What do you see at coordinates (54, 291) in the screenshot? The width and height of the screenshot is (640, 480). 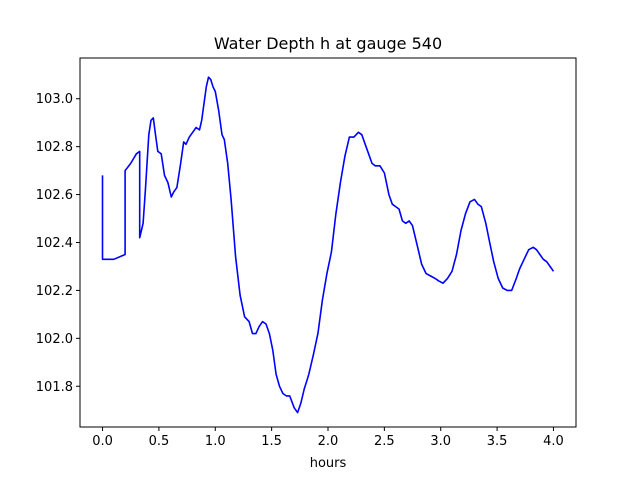 I see `y-tick-label: 102.2` at bounding box center [54, 291].